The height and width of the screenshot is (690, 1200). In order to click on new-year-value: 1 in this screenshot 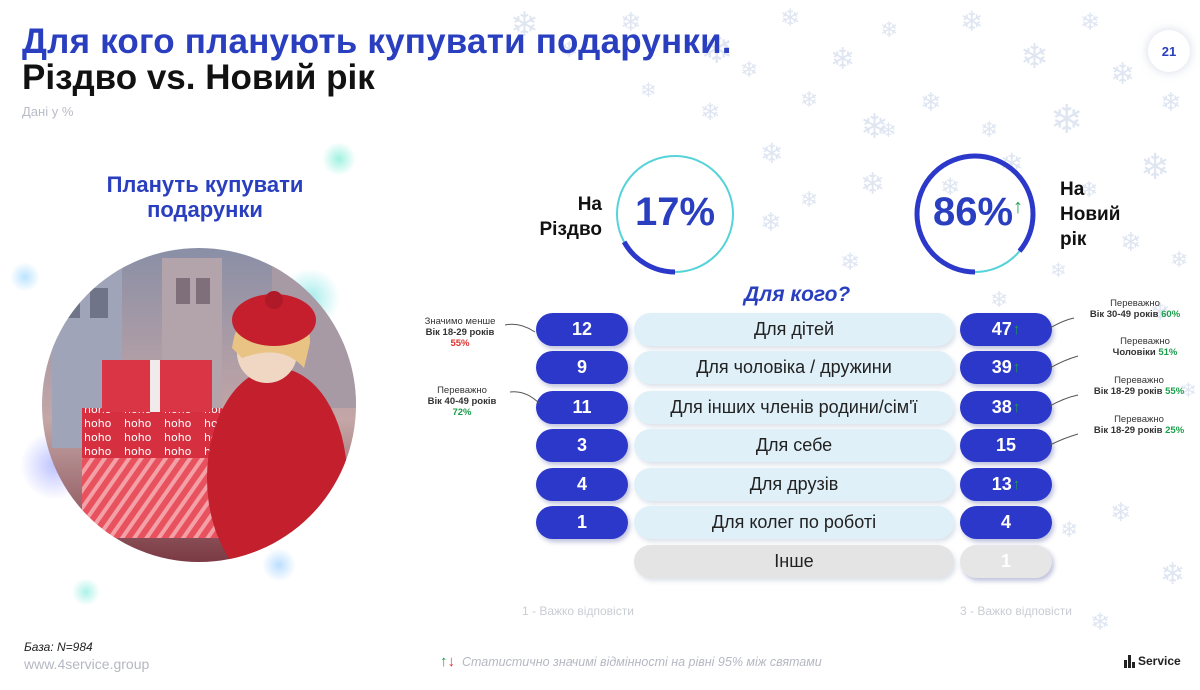, I will do `click(1006, 561)`.